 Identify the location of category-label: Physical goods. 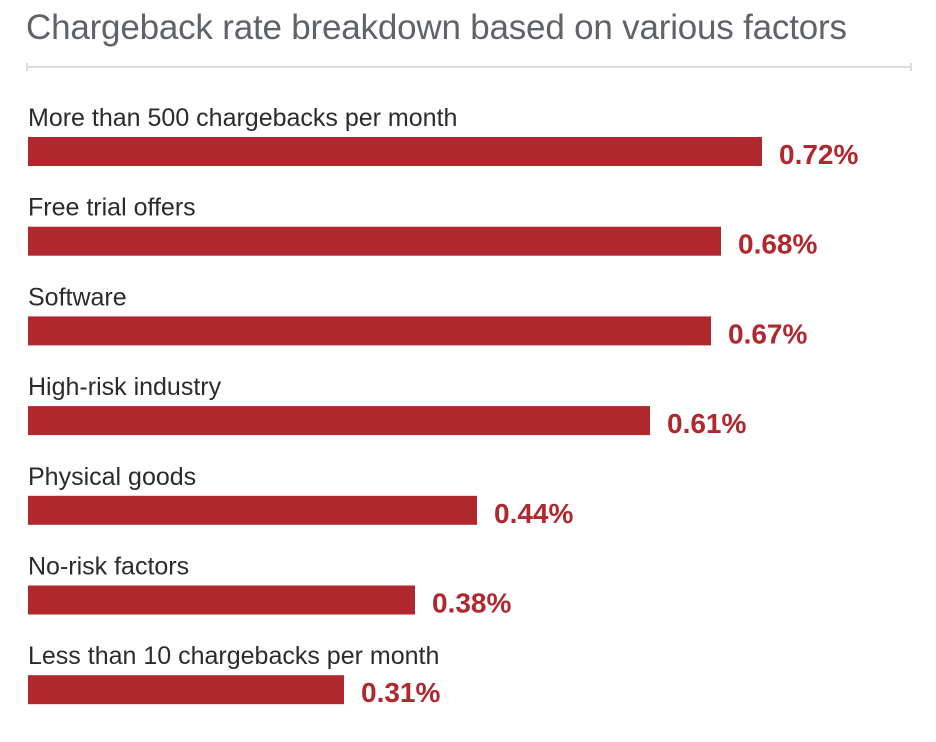
(112, 477).